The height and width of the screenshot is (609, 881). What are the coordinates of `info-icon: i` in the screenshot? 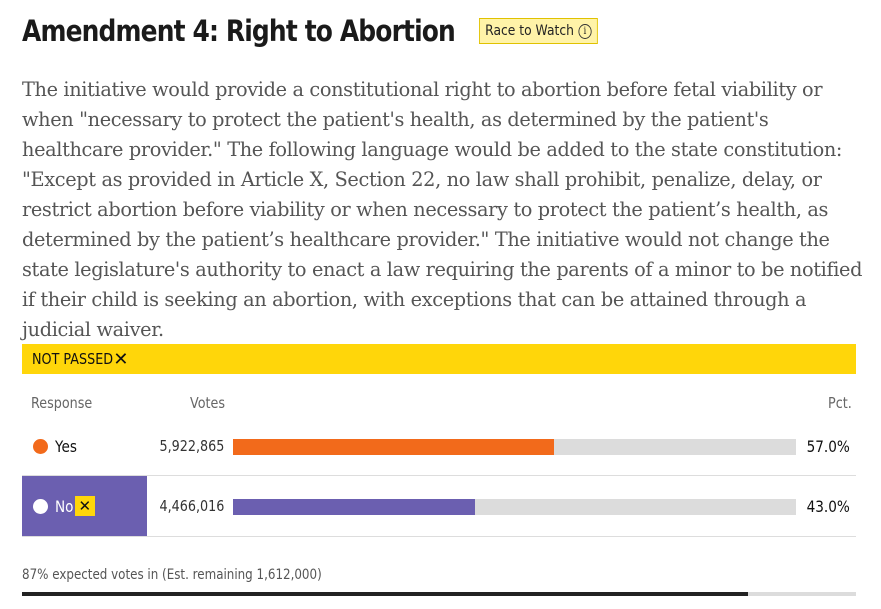 It's located at (585, 31).